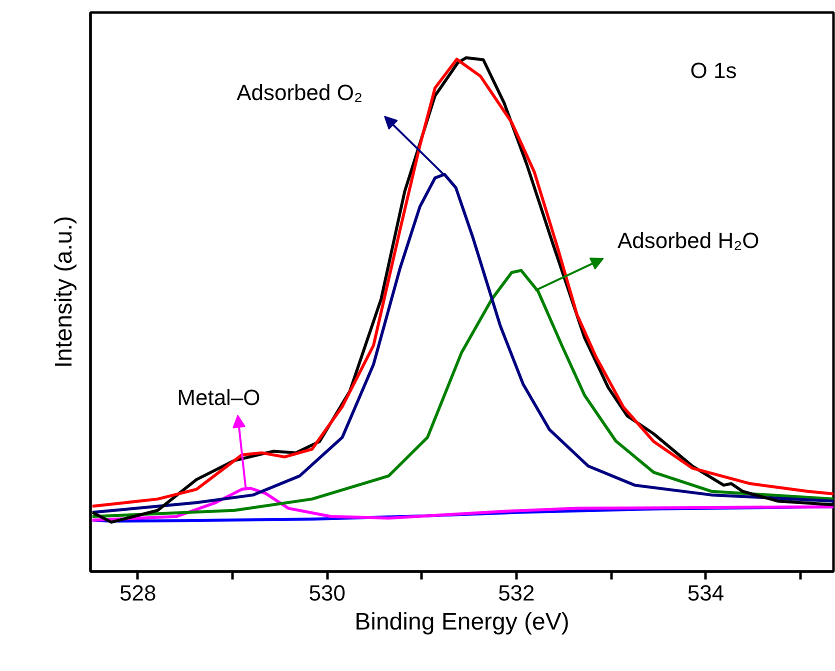  What do you see at coordinates (516, 593) in the screenshot?
I see `x-tick-label: 532` at bounding box center [516, 593].